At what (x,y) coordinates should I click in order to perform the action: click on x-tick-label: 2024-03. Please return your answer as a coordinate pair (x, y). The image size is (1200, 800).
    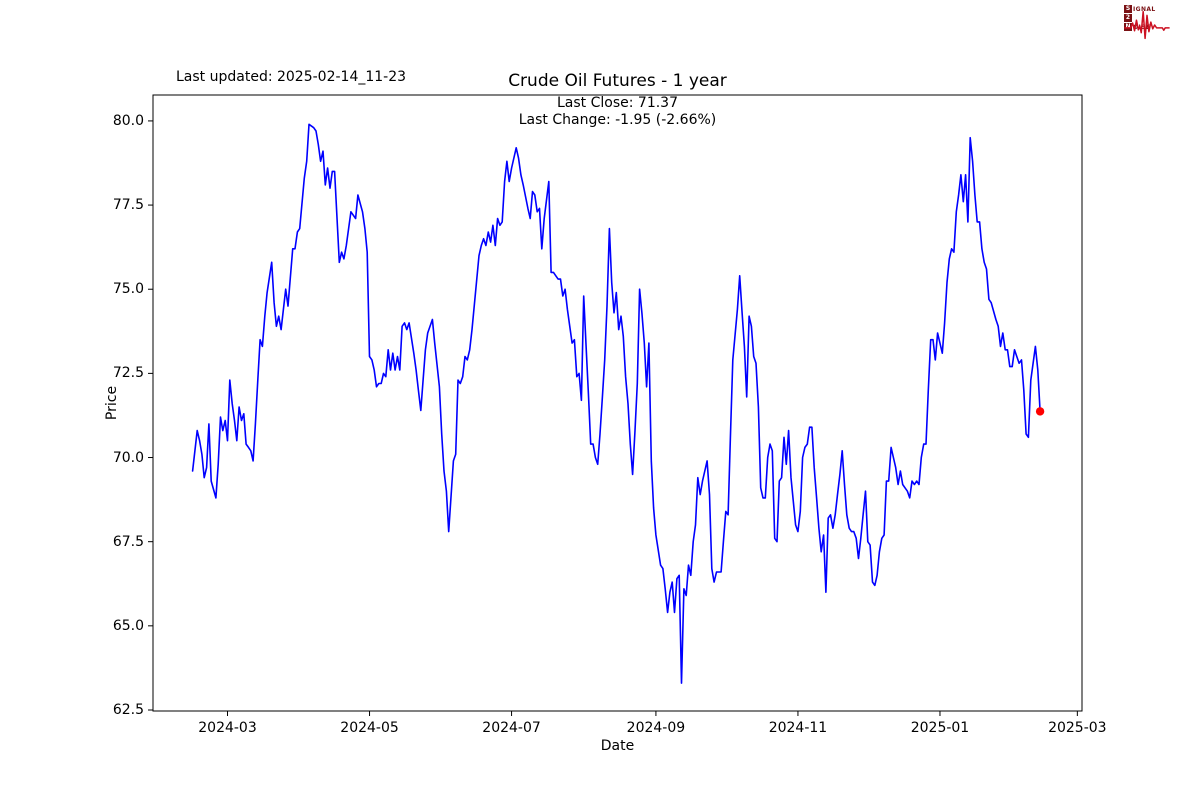
    Looking at the image, I should click on (227, 728).